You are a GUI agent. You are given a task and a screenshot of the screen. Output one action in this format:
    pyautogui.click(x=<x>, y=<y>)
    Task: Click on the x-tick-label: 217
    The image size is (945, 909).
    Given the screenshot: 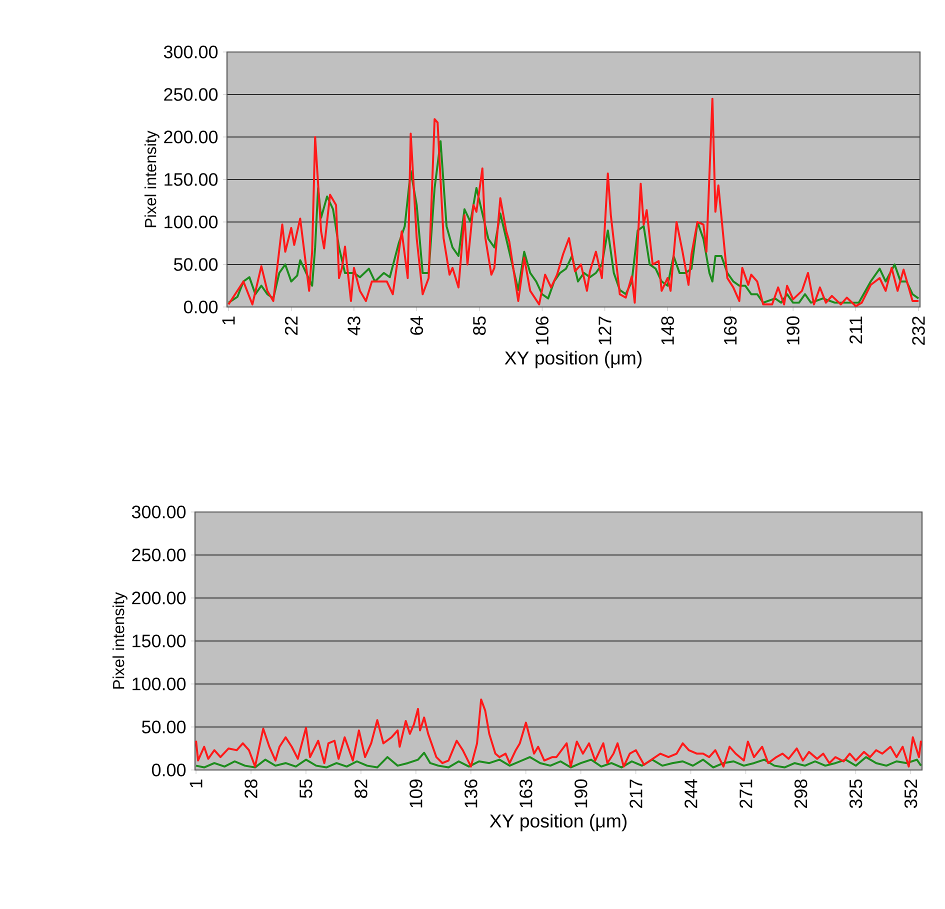 What is the action you would take?
    pyautogui.click(x=636, y=794)
    